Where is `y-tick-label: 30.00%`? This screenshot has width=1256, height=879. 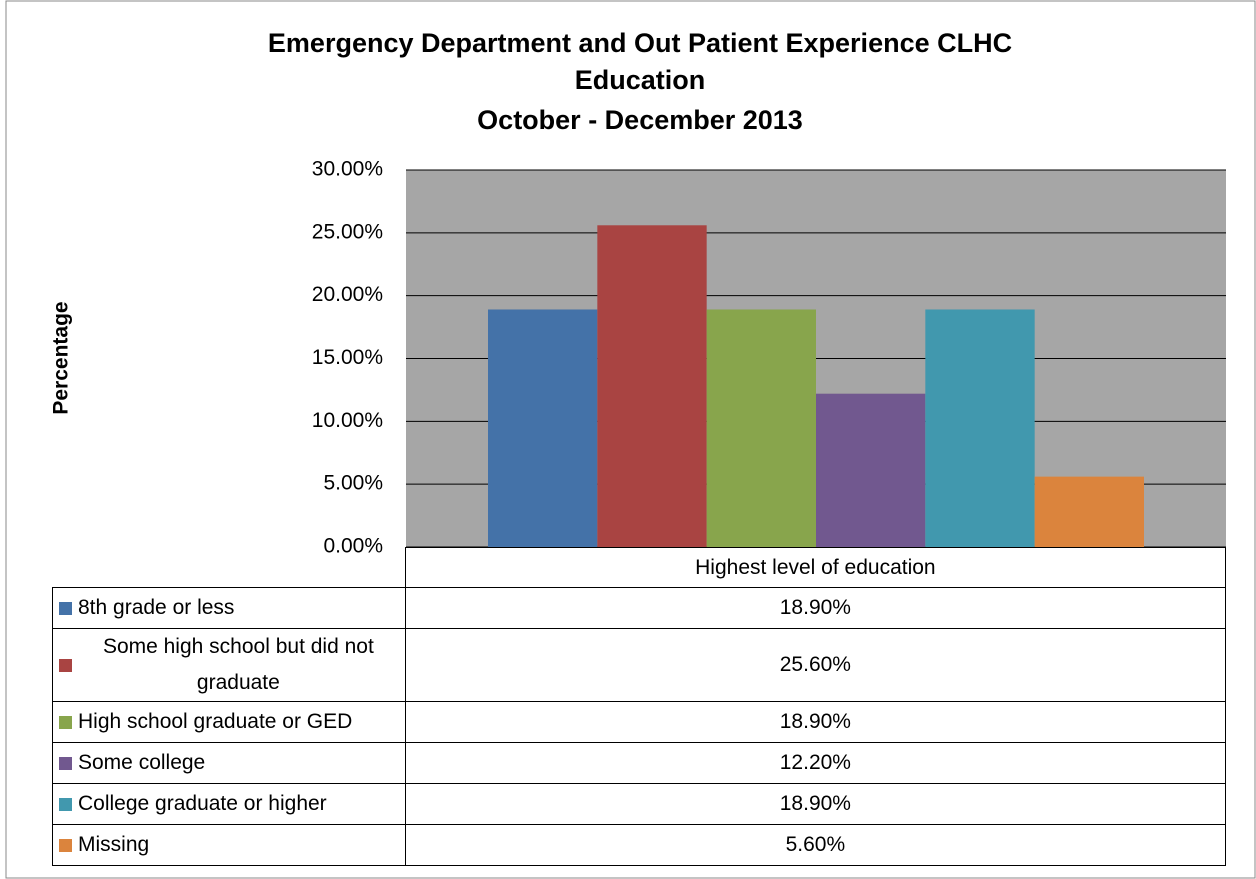
y-tick-label: 30.00% is located at coordinates (347, 169).